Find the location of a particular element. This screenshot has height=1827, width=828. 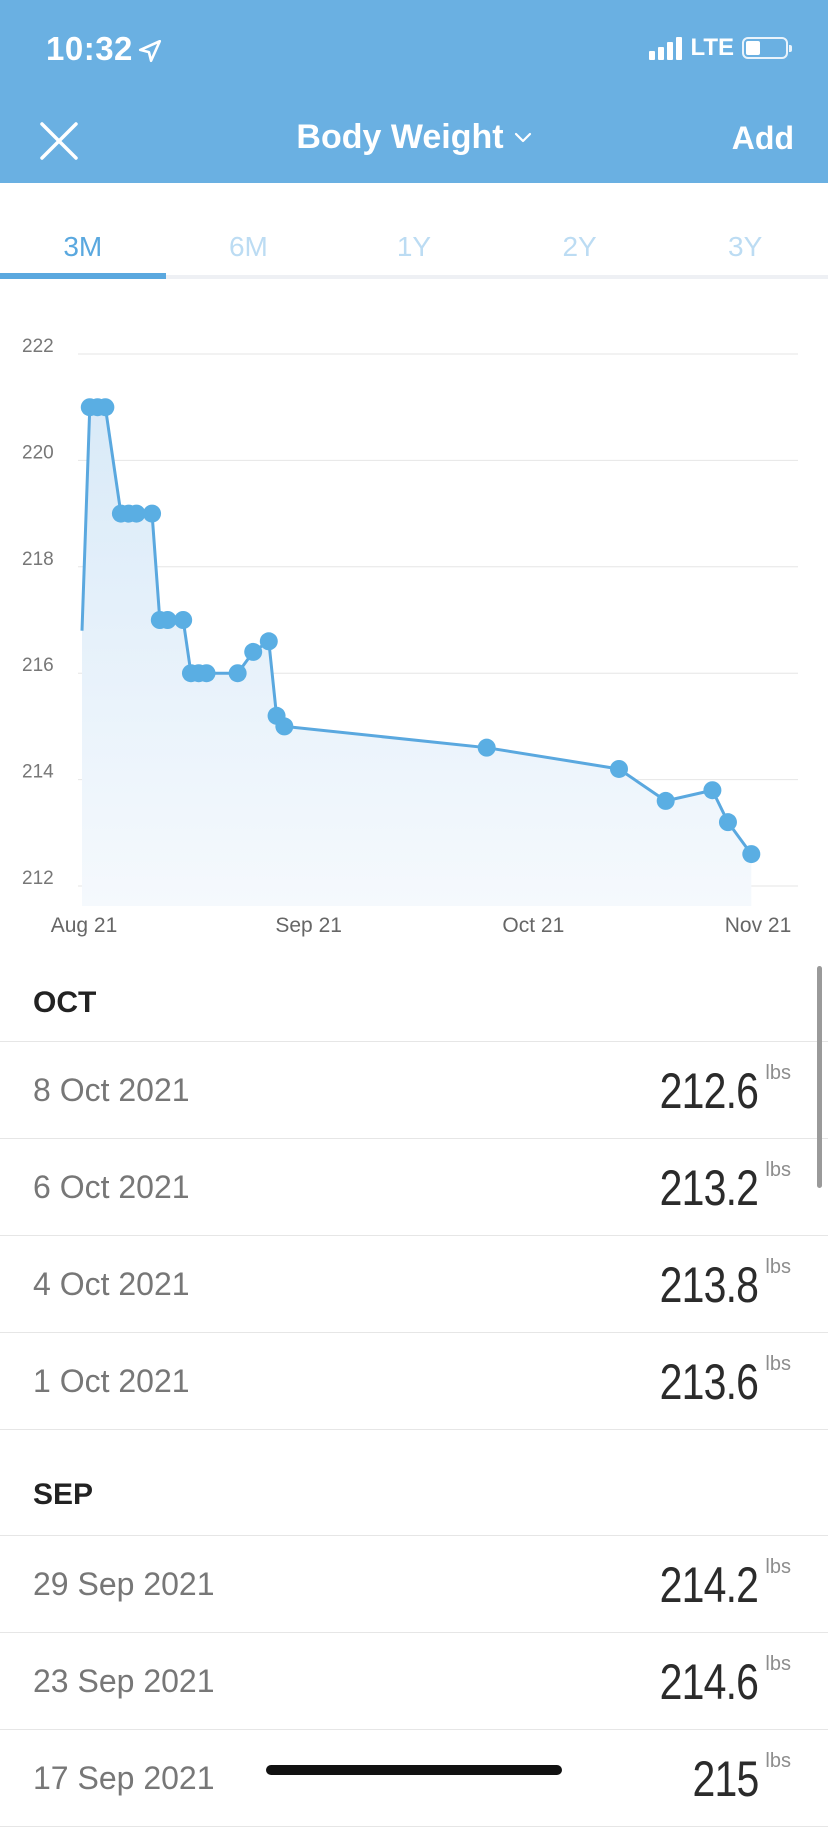

metric-selector: Body Weight is located at coordinates (413, 137).